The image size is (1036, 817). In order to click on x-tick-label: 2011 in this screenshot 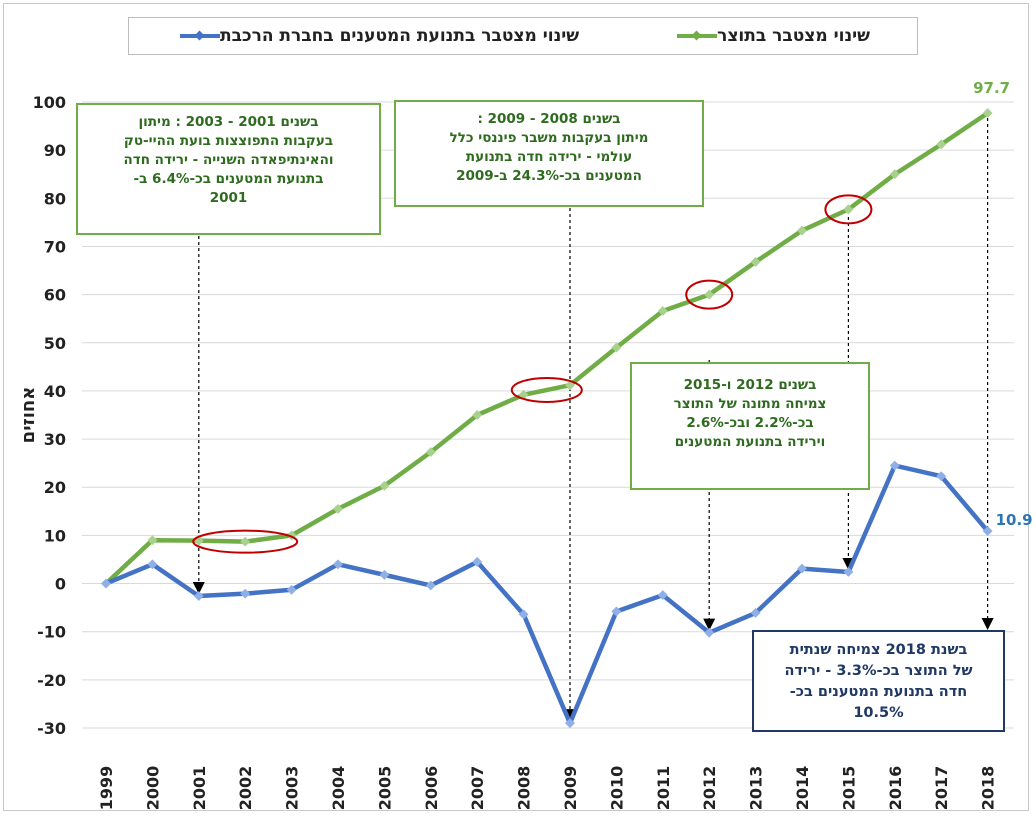, I will do `click(663, 788)`.